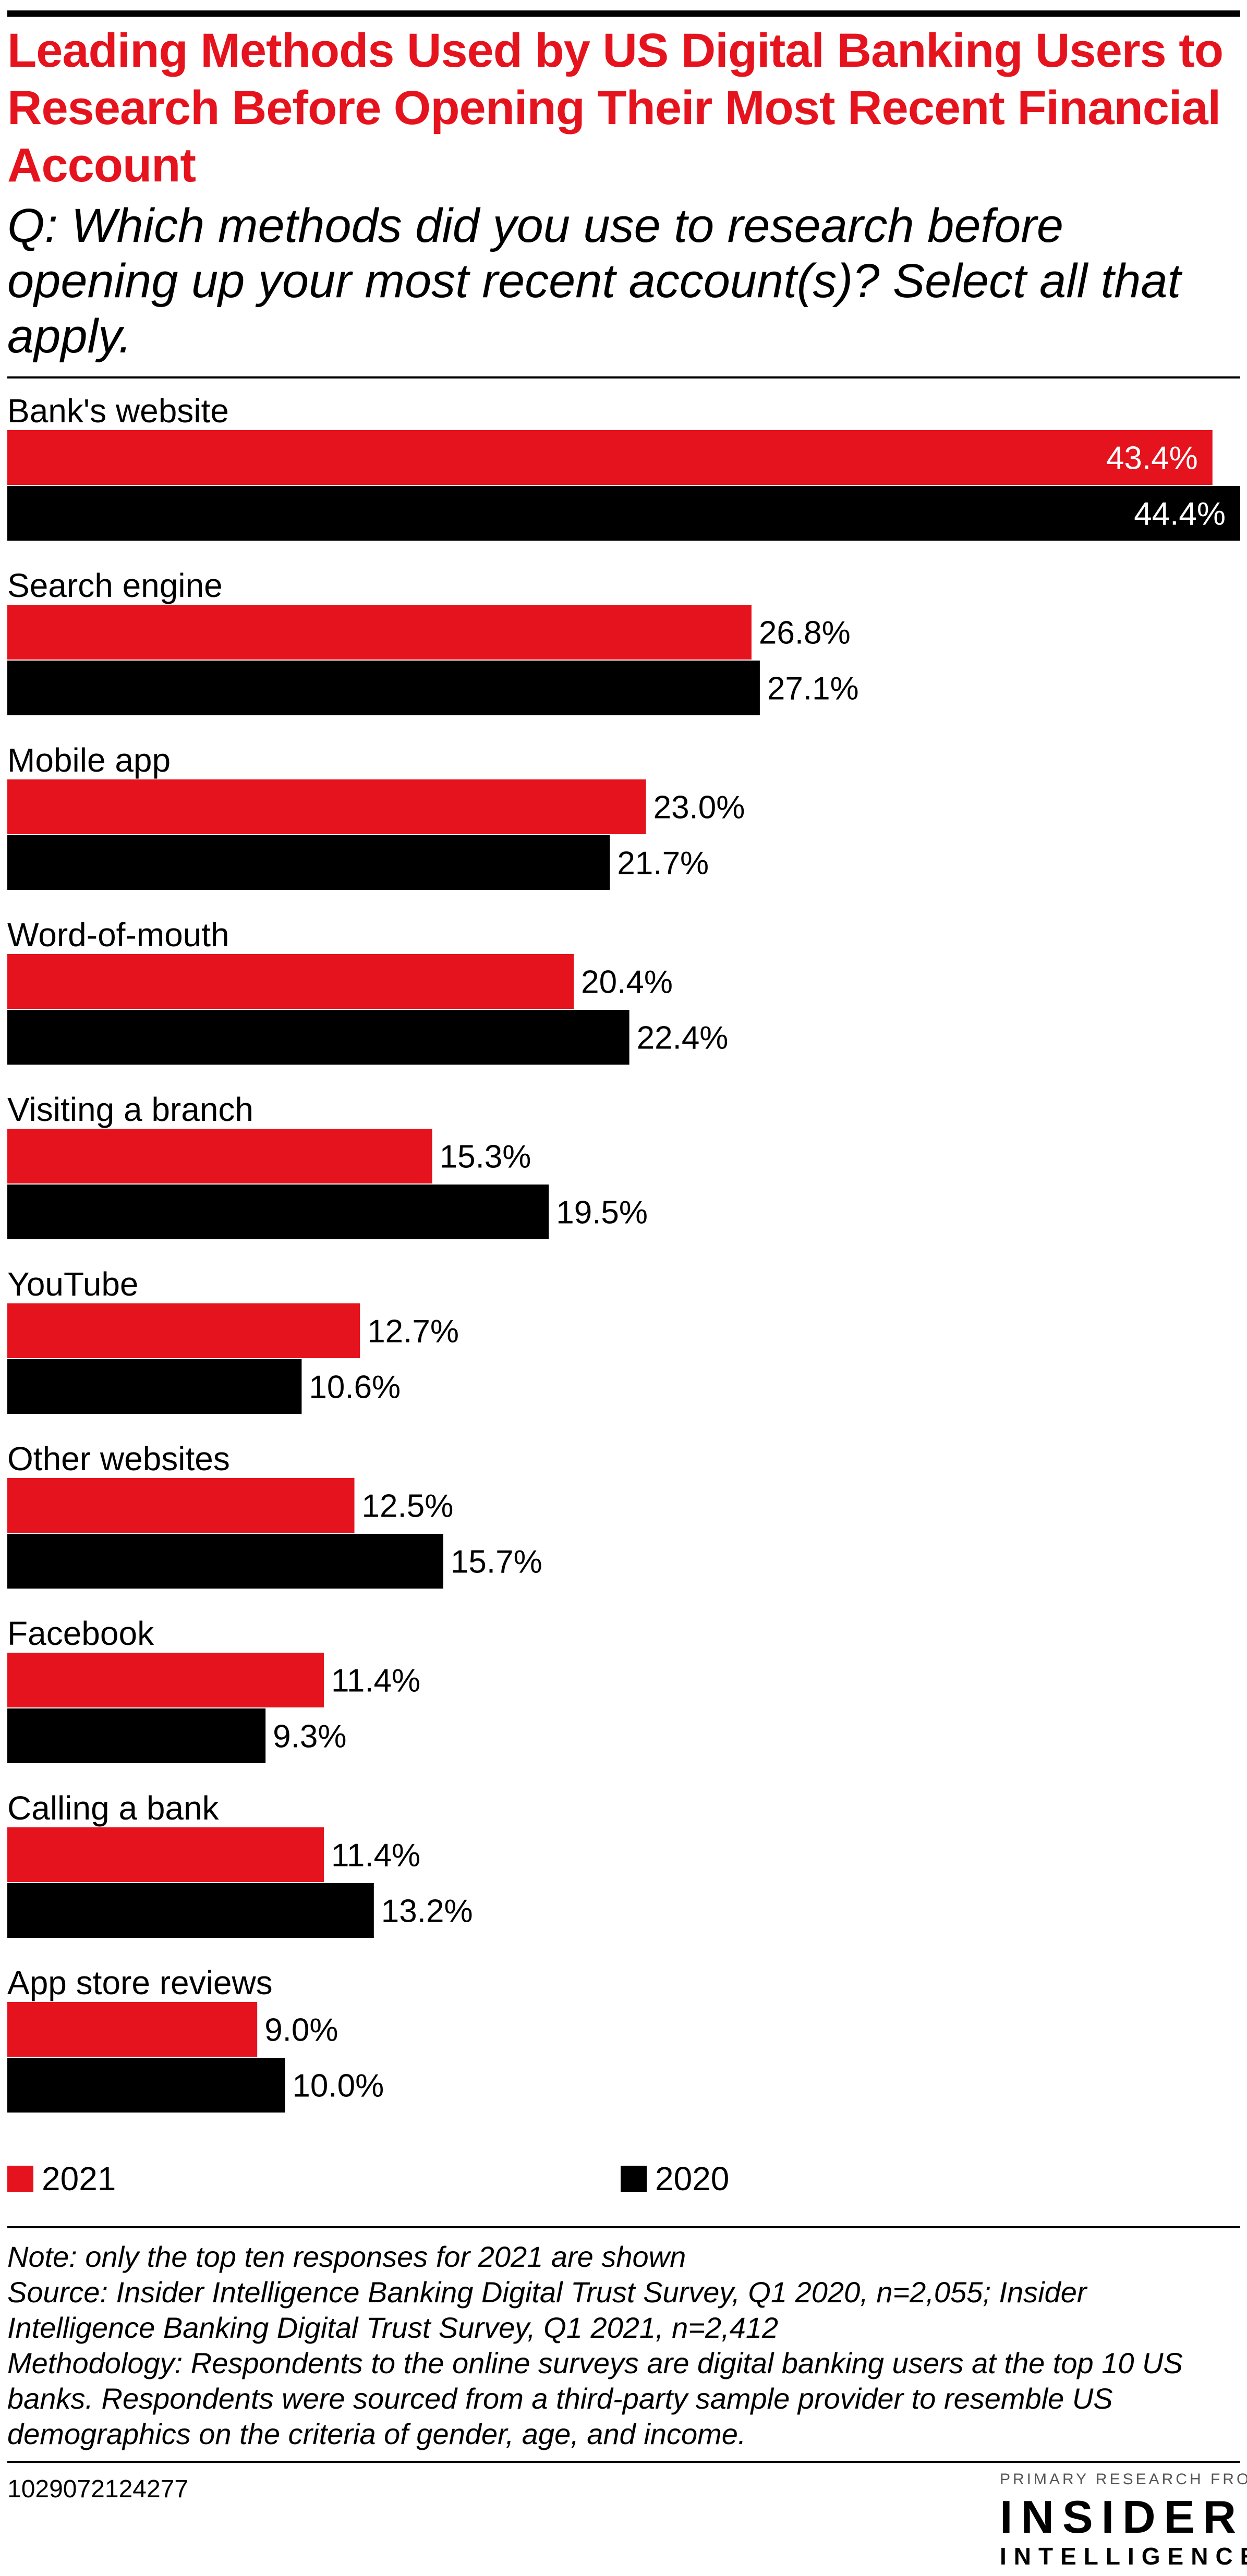 The width and height of the screenshot is (1247, 2576). What do you see at coordinates (1122, 2517) in the screenshot?
I see `brand-name-insider: INSIDER` at bounding box center [1122, 2517].